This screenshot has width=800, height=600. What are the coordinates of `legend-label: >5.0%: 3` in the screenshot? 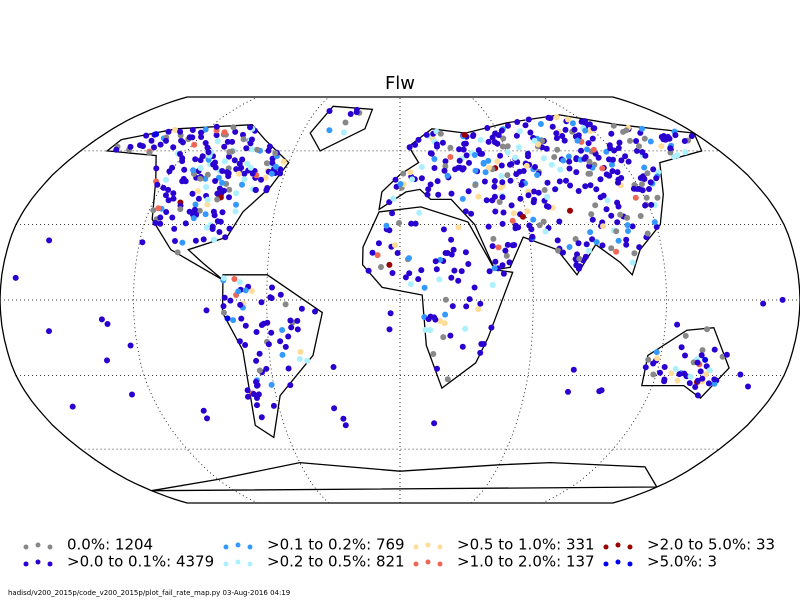 It's located at (682, 562).